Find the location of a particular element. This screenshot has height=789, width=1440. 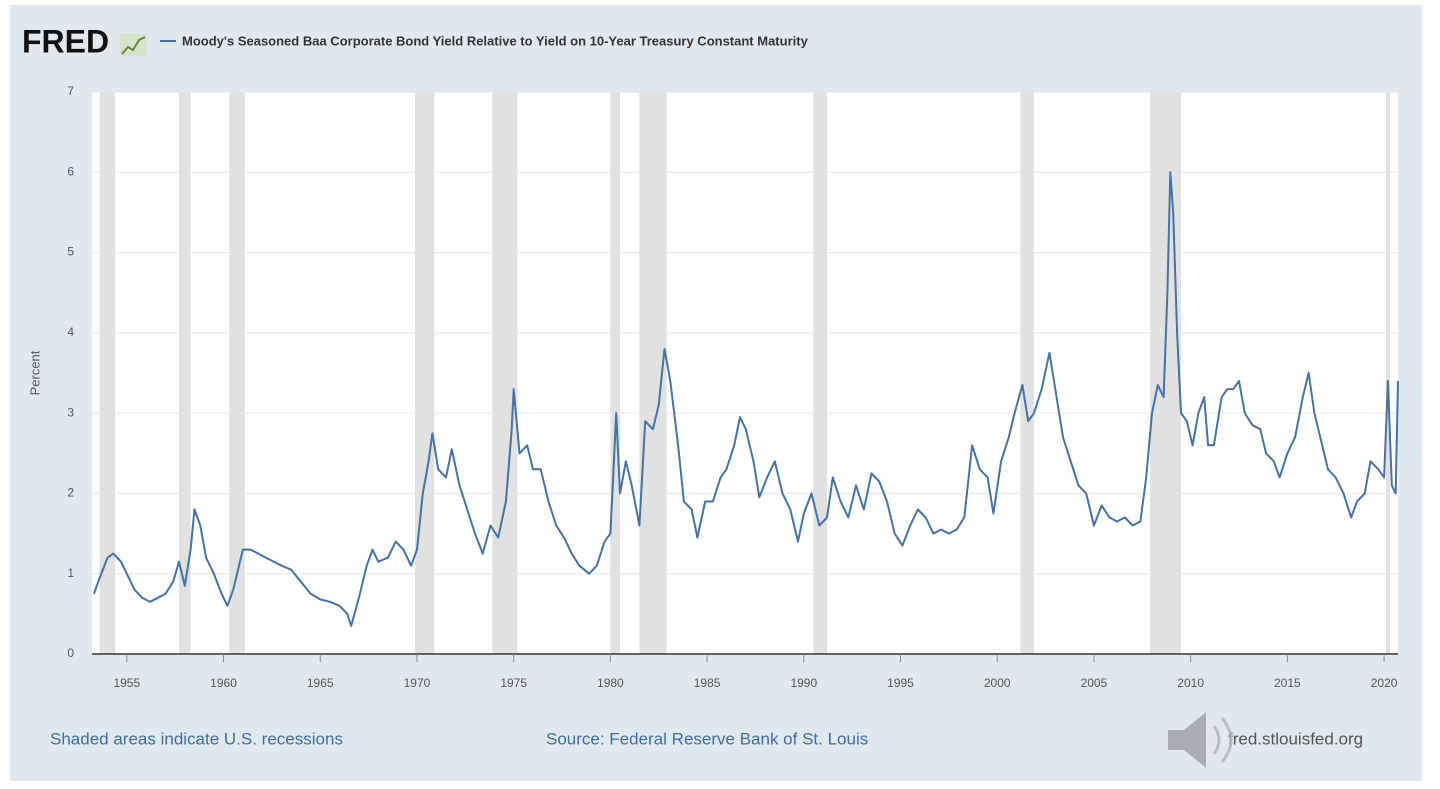

y-tick-label: 1 is located at coordinates (70, 573).